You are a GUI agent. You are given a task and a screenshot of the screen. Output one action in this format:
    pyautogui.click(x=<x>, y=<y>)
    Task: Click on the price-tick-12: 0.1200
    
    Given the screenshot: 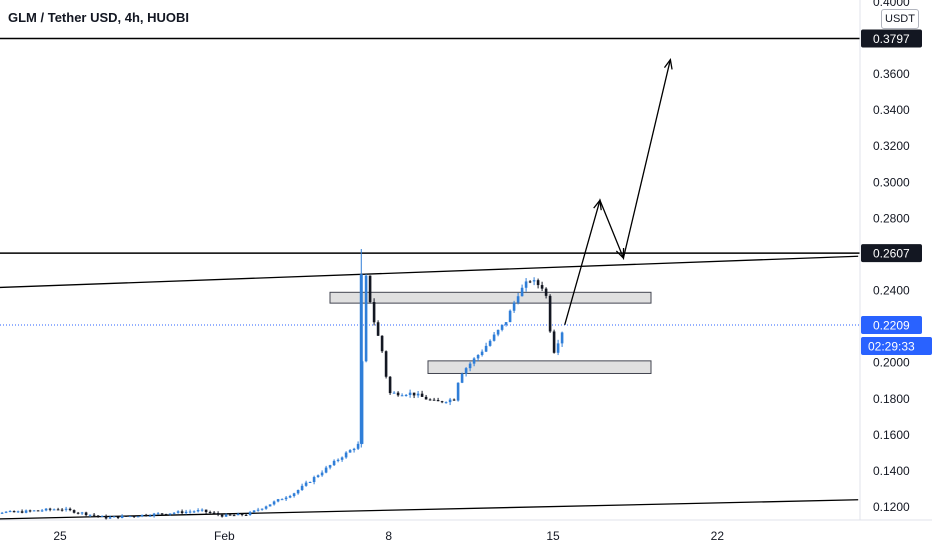 What is the action you would take?
    pyautogui.click(x=891, y=507)
    